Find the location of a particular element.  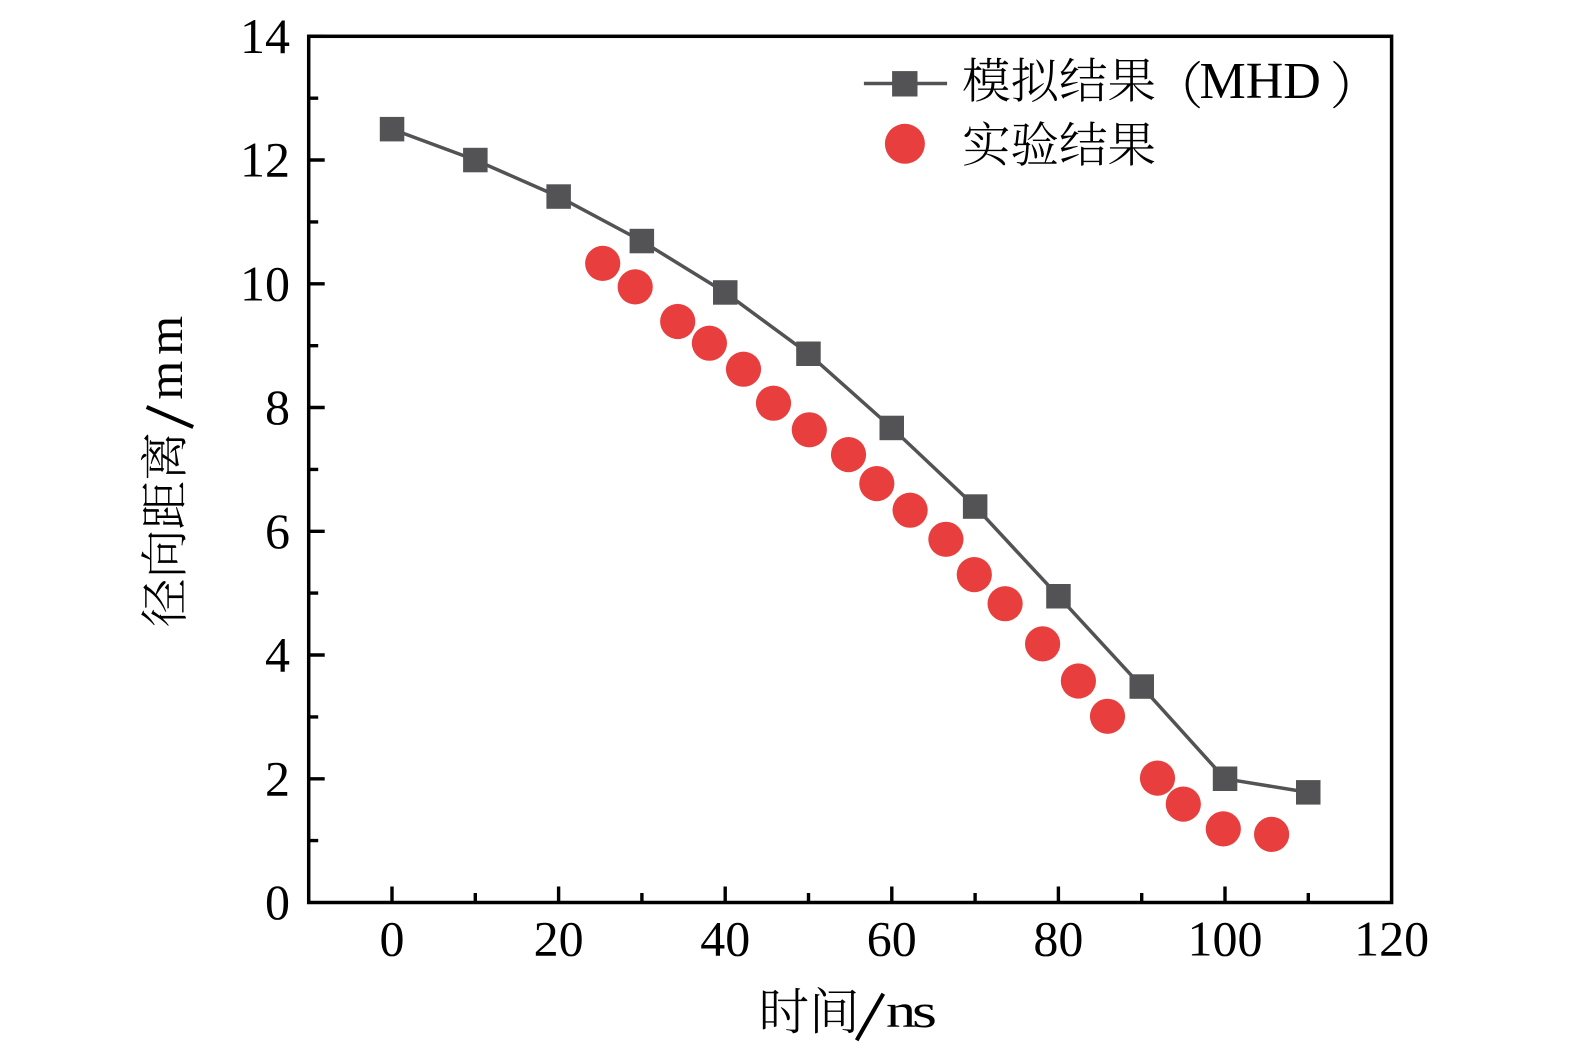

svg-text: 2 is located at coordinates (277, 778).